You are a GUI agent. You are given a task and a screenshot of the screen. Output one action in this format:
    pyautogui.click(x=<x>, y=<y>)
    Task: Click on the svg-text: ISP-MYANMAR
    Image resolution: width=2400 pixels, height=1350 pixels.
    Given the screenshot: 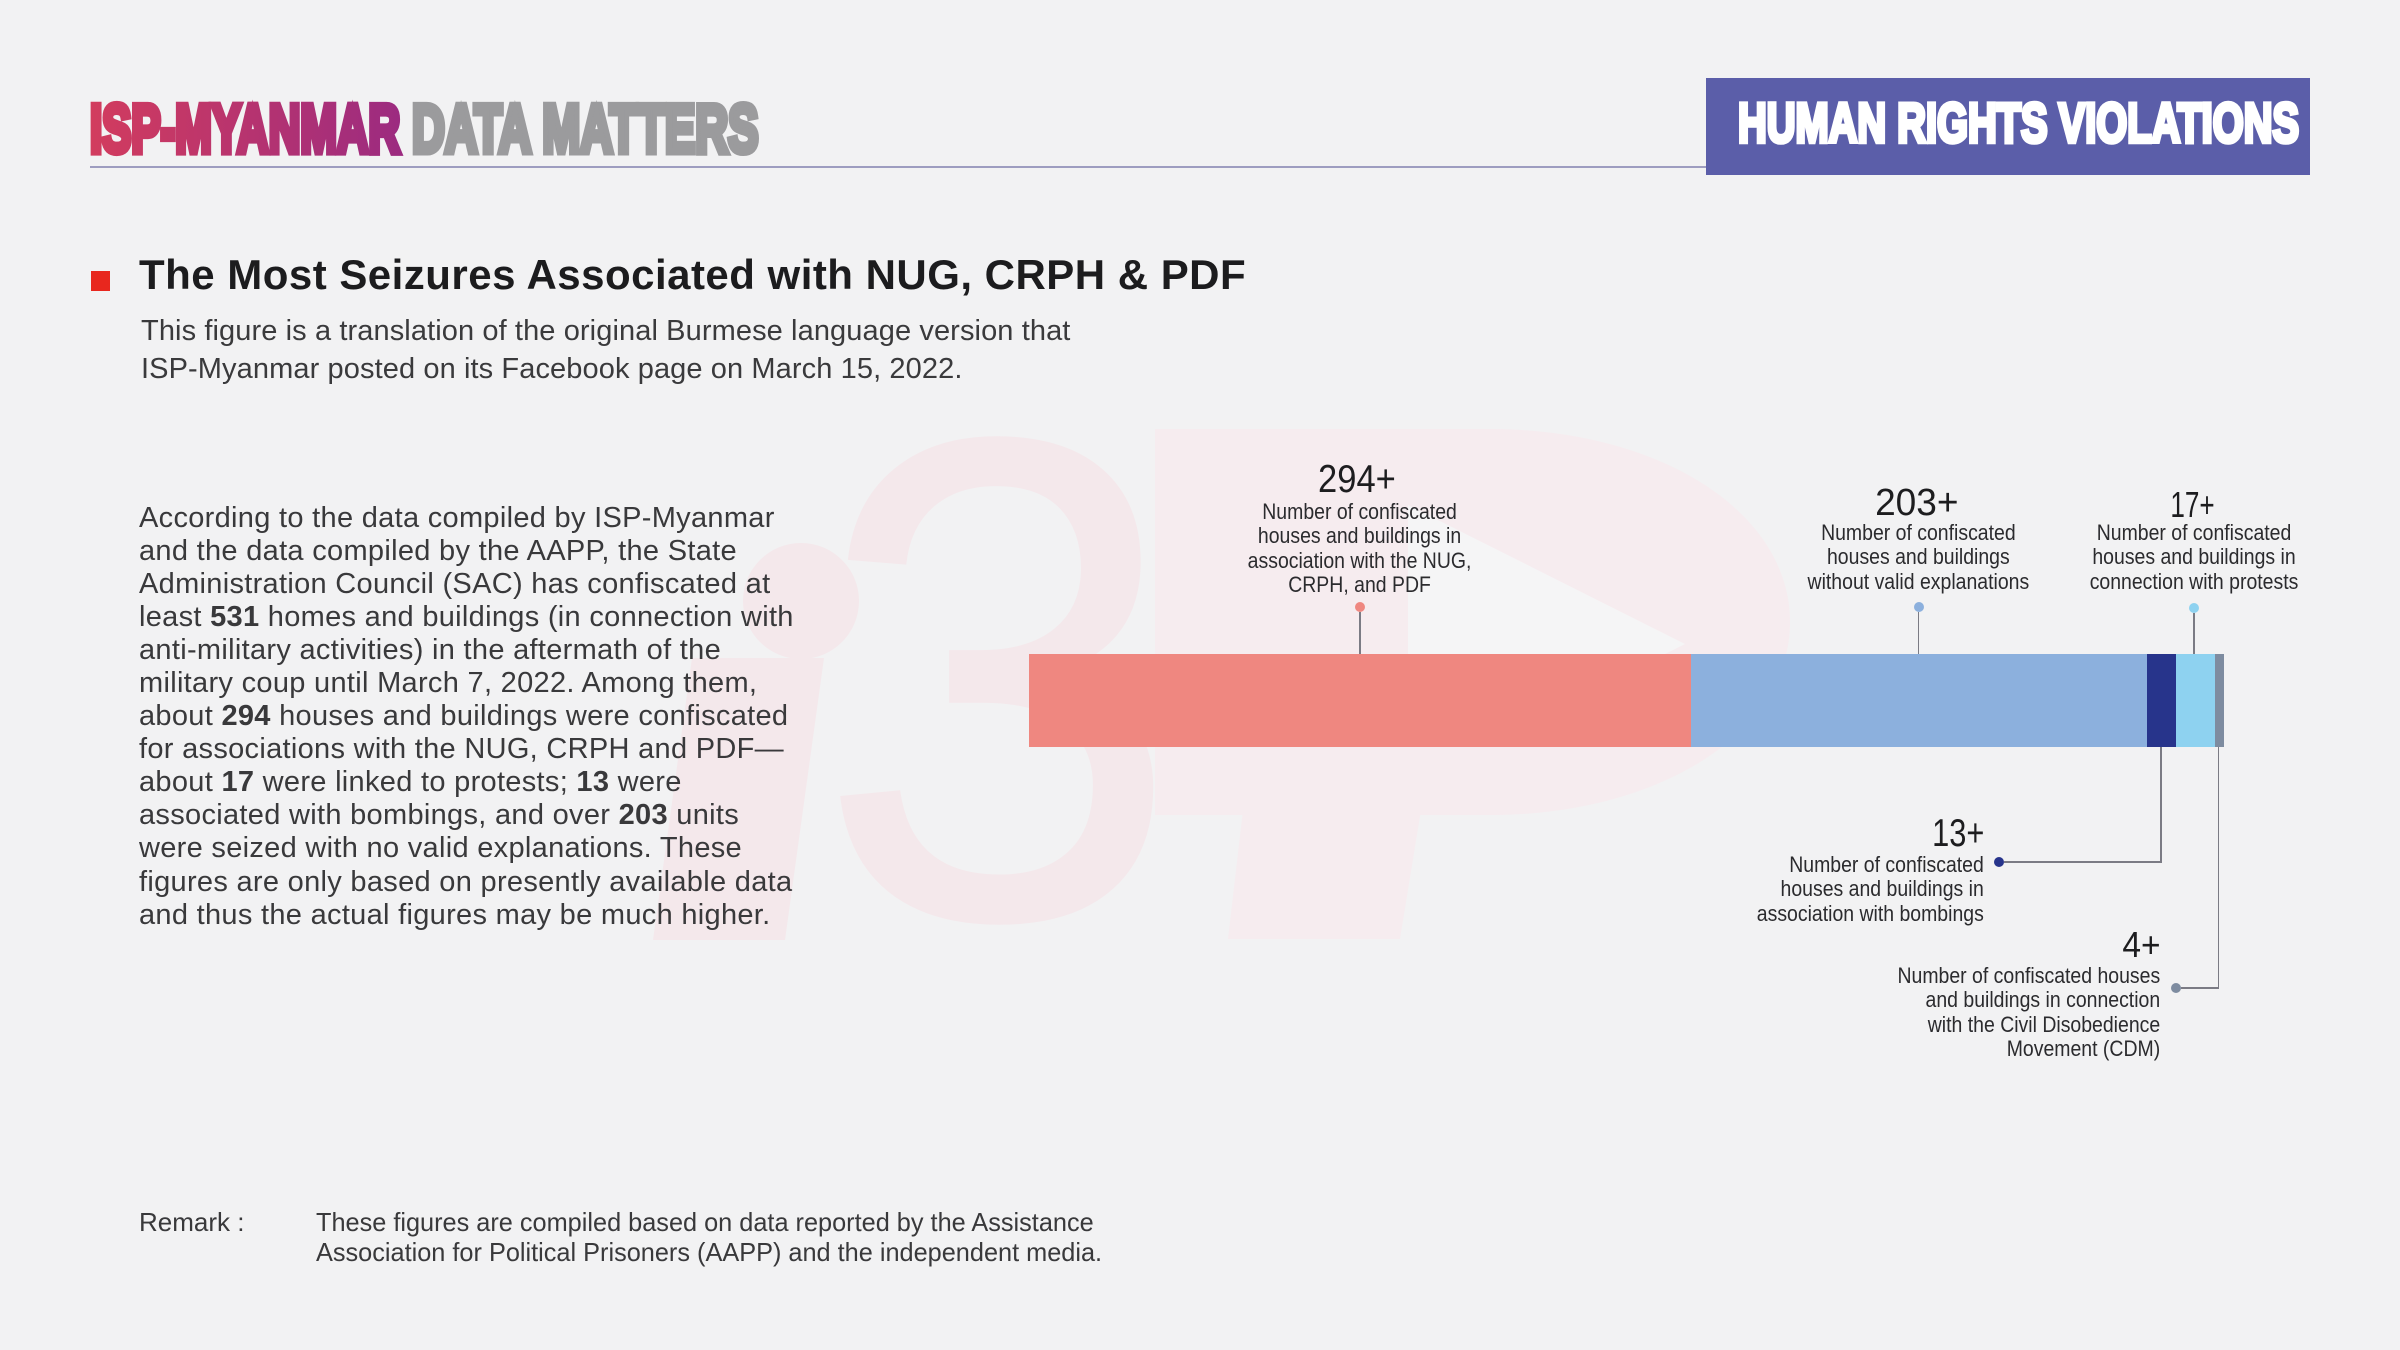 What is the action you would take?
    pyautogui.click(x=245, y=129)
    